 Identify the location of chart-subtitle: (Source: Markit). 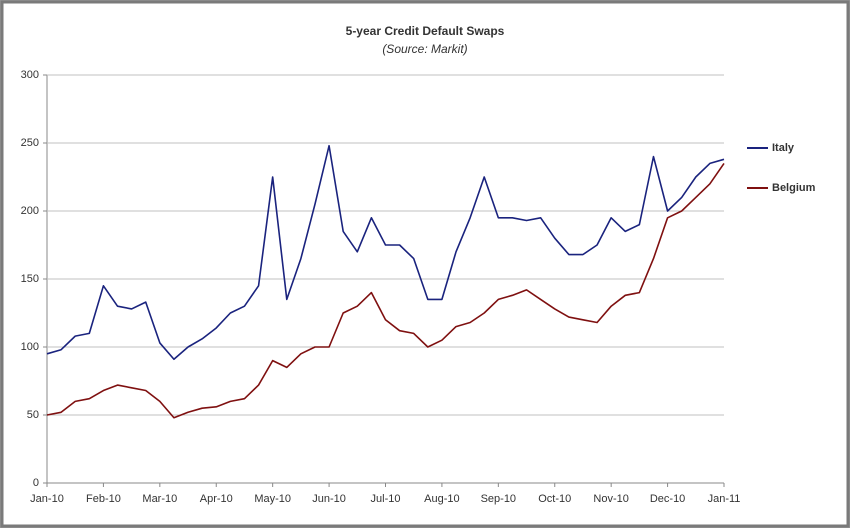
(424, 49).